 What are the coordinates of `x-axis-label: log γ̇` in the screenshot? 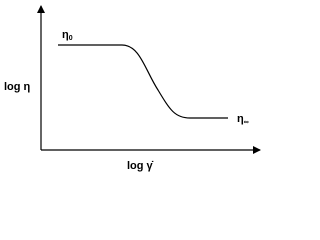 It's located at (140, 166).